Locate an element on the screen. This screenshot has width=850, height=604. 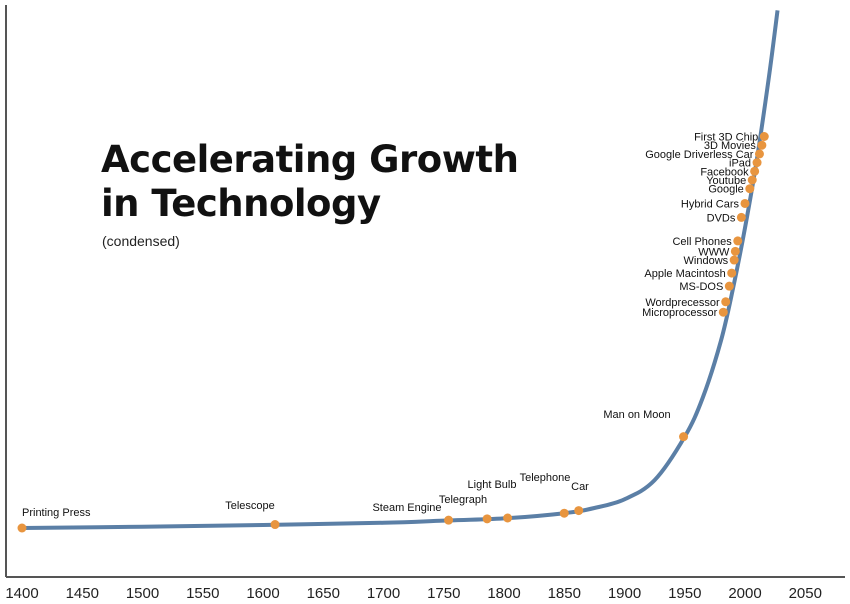
x-tick-label: 1900 is located at coordinates (624, 593).